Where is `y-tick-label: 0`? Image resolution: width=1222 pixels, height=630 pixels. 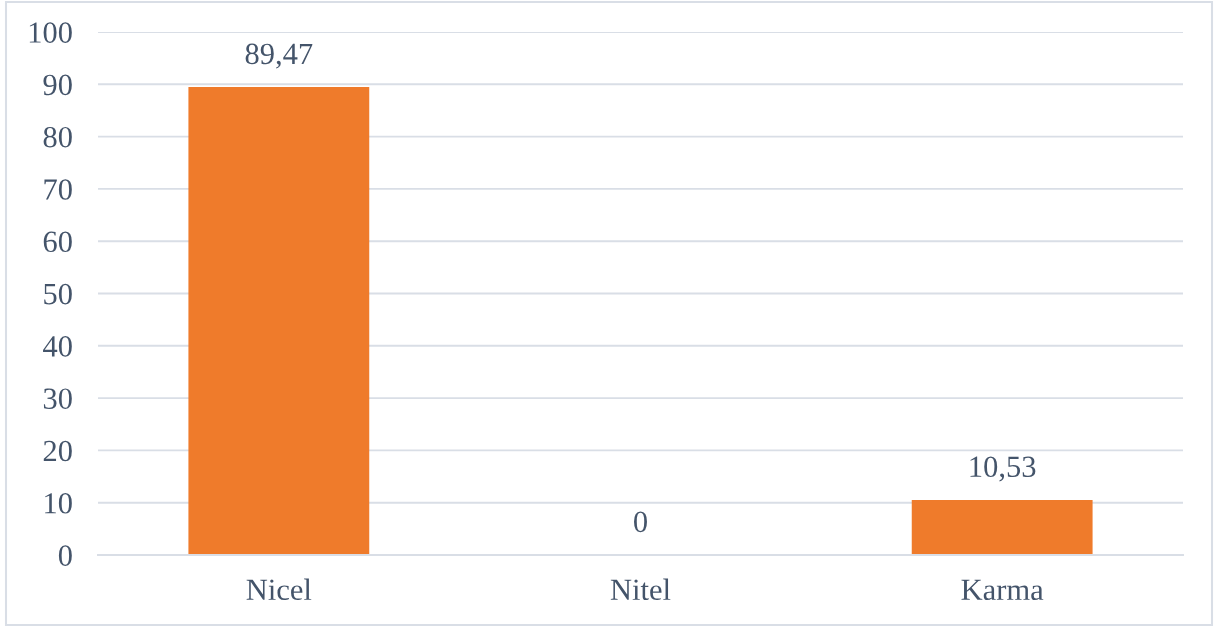
y-tick-label: 0 is located at coordinates (65, 555).